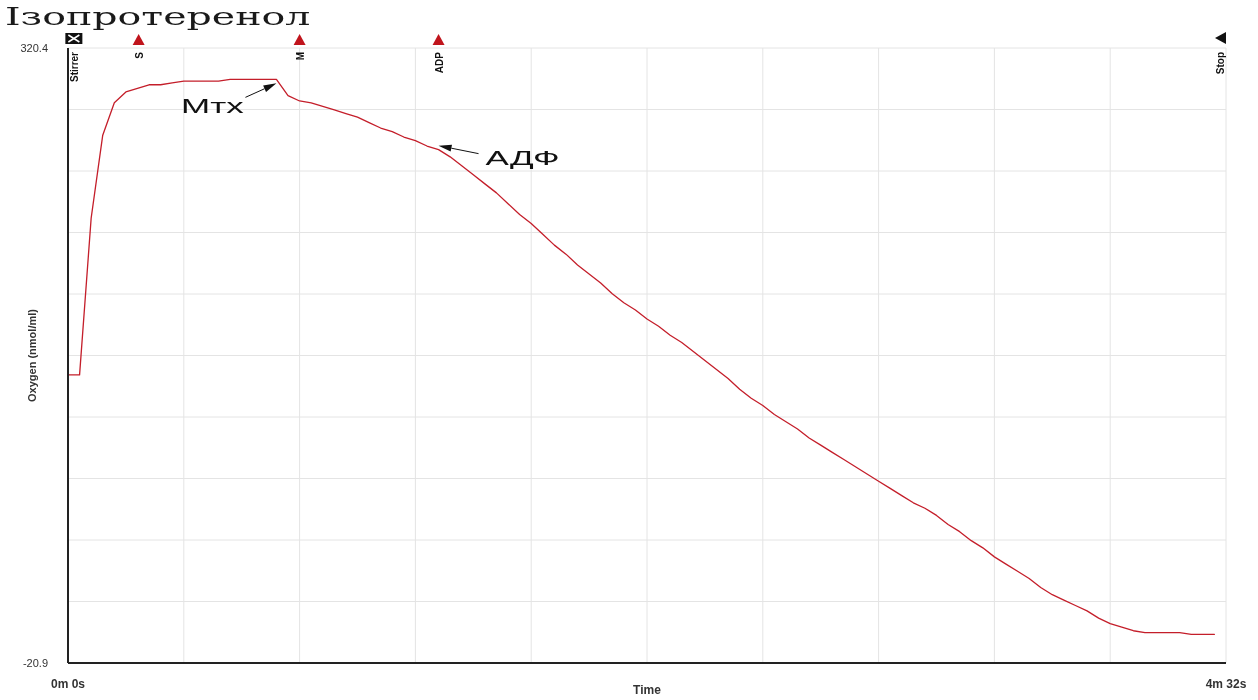 The image size is (1258, 700). Describe the element at coordinates (34, 47) in the screenshot. I see `y-tick-label: 320.4` at that location.